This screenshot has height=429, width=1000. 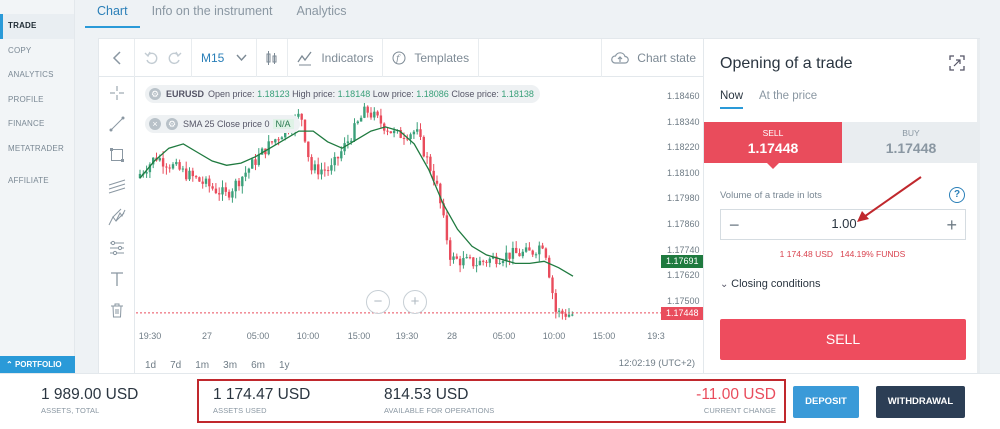 What do you see at coordinates (321, 11) in the screenshot?
I see `tab-analytics: Analytics` at bounding box center [321, 11].